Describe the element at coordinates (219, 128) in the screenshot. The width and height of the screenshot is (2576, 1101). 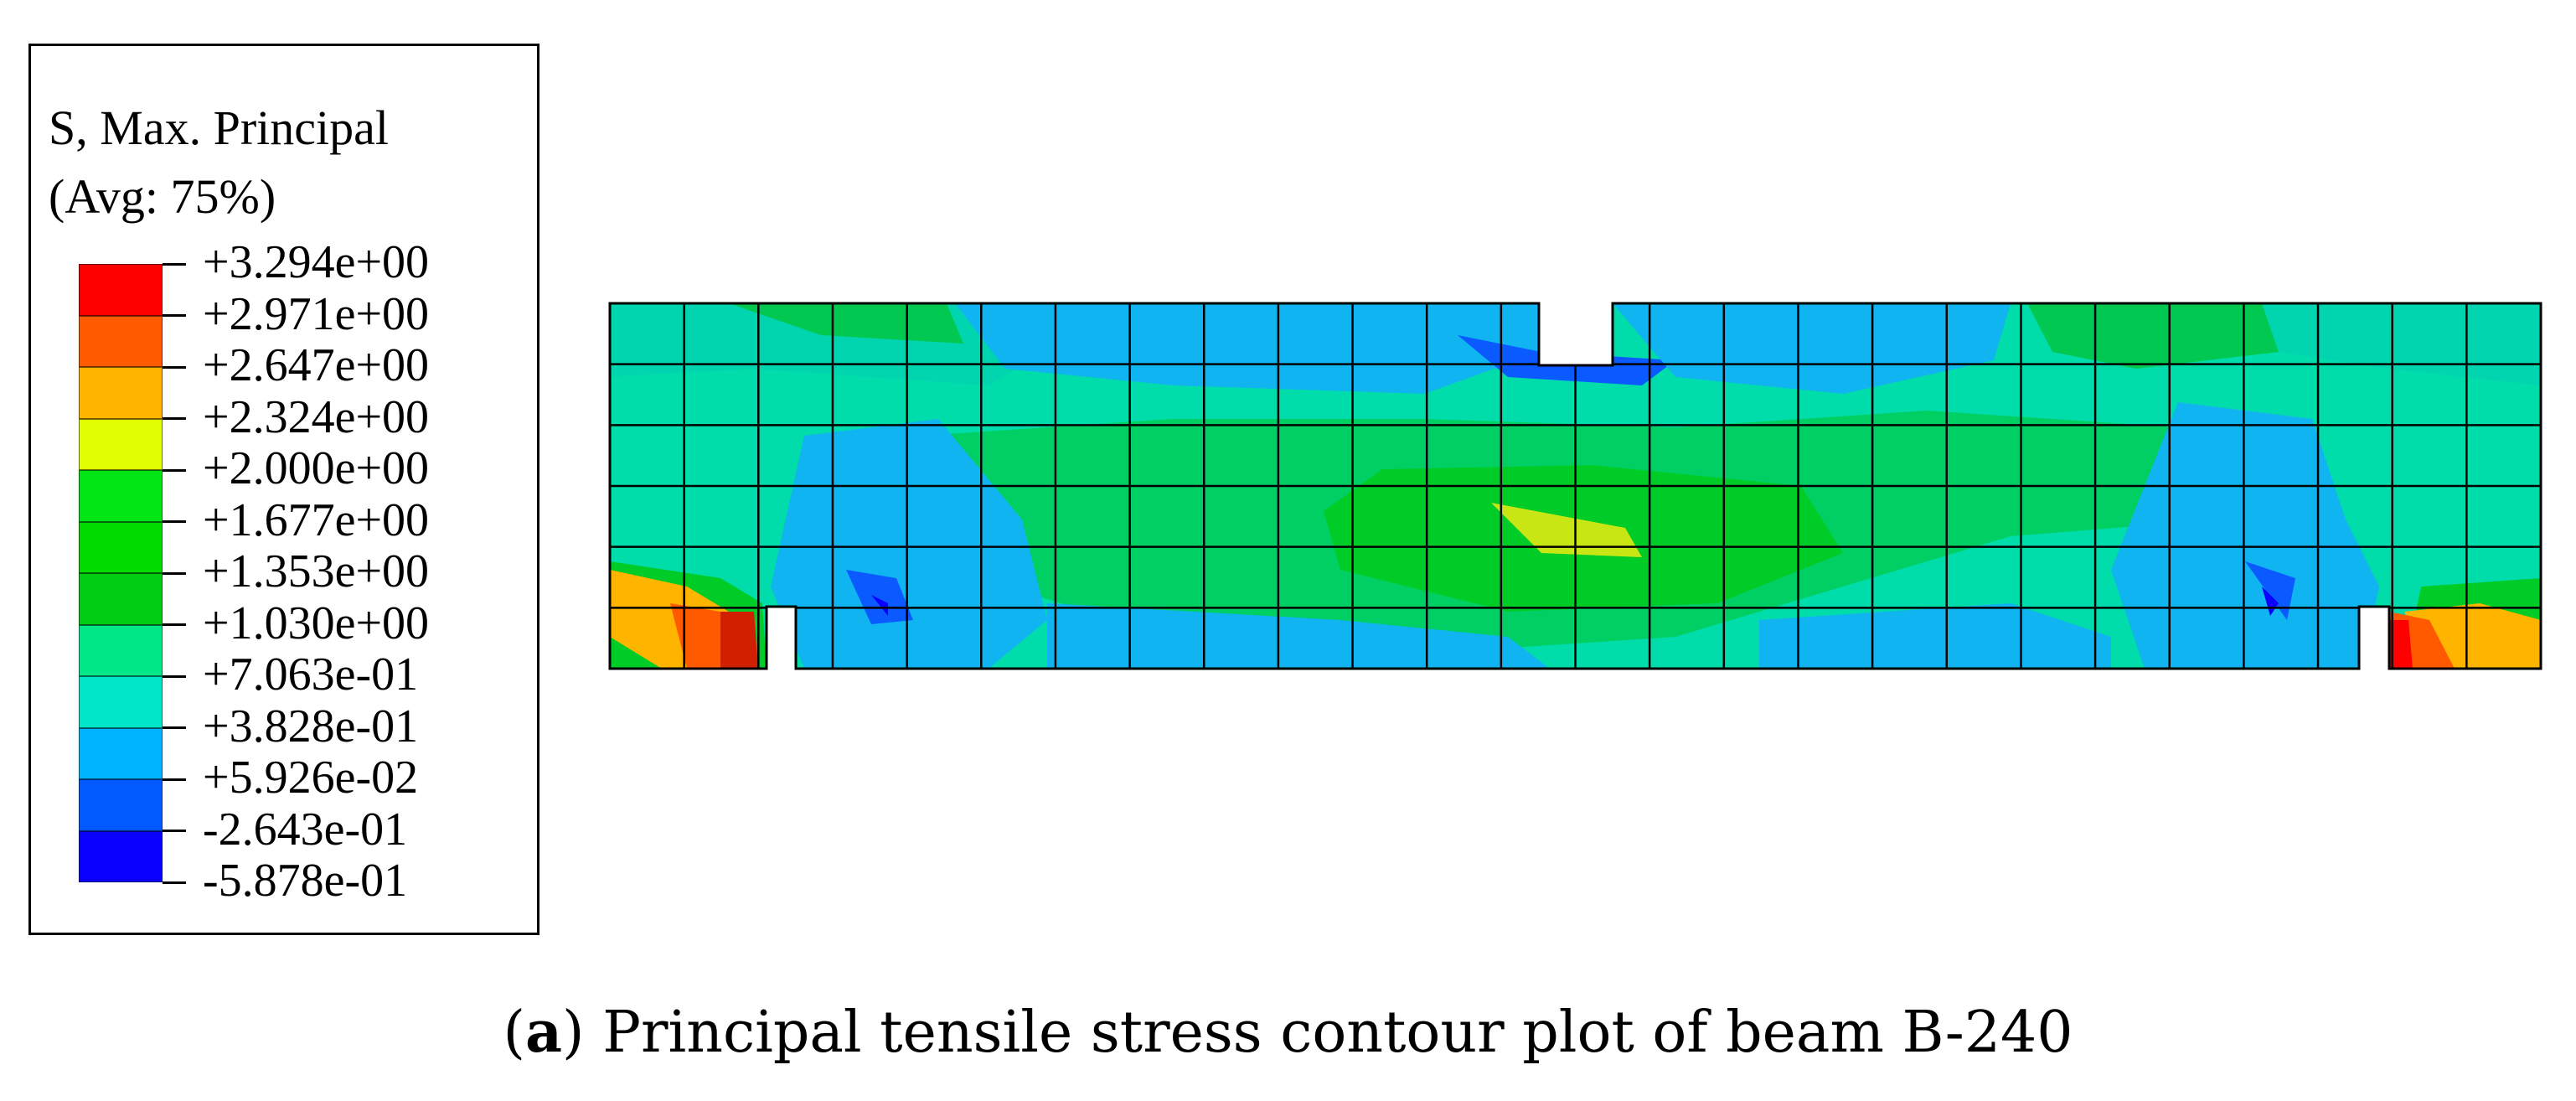
I see `legend-title: S, Max. Principal` at that location.